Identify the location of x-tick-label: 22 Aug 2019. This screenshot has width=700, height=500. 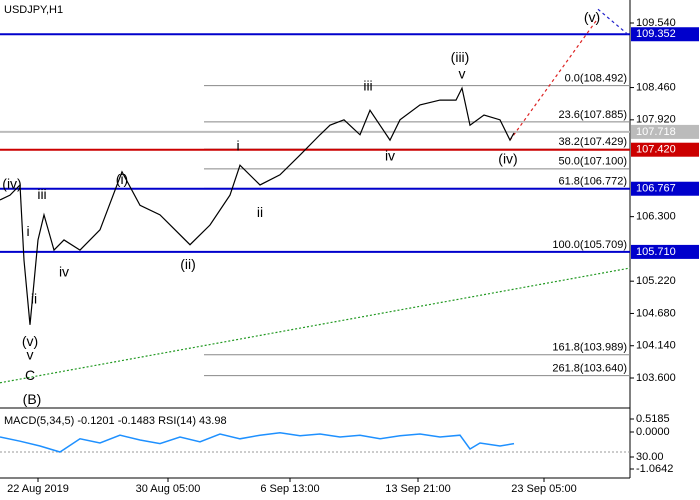
(38, 489).